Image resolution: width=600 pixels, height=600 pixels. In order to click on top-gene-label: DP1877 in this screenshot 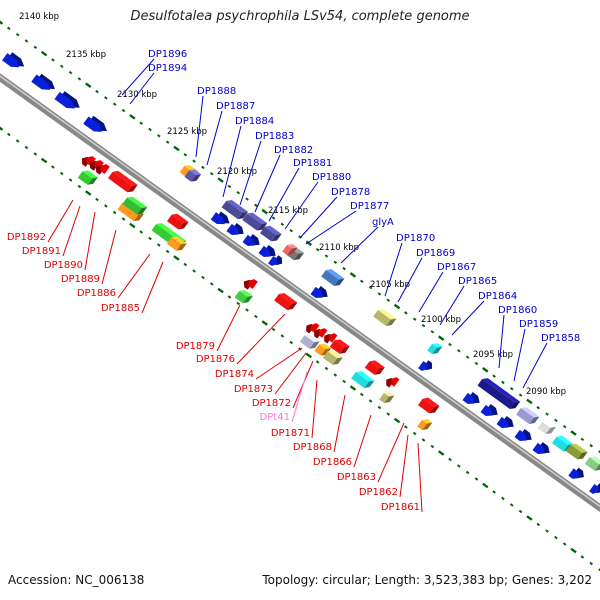, I will do `click(369, 206)`.